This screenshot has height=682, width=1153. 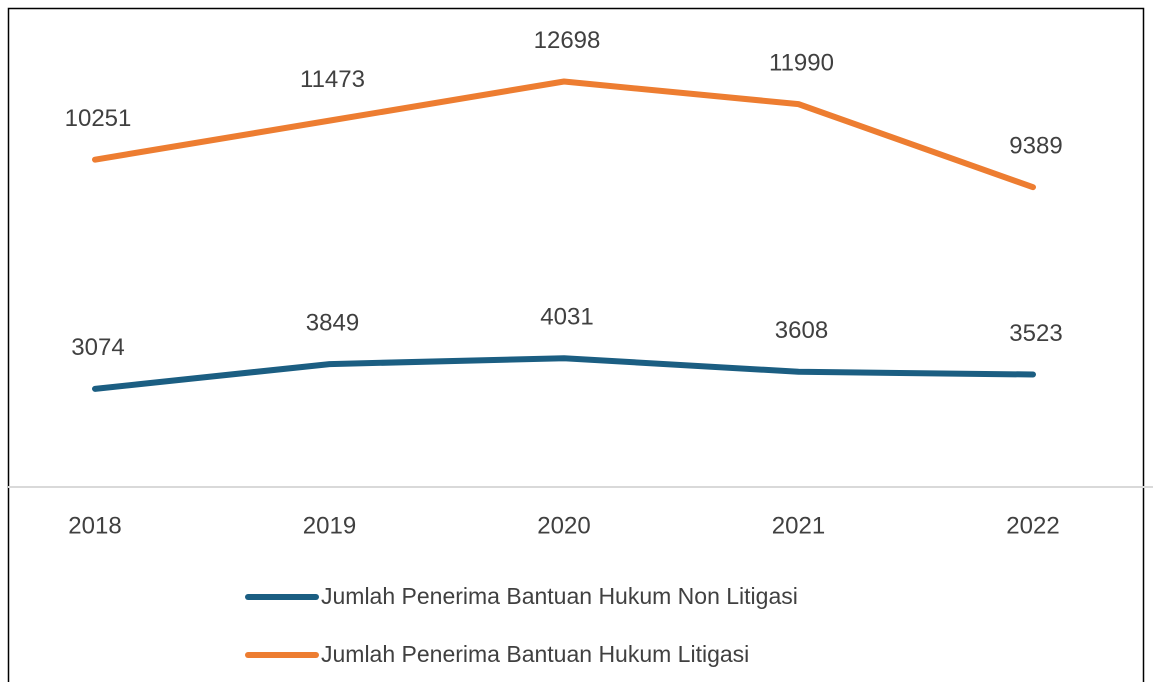 I want to click on data-label: 12698, so click(x=567, y=40).